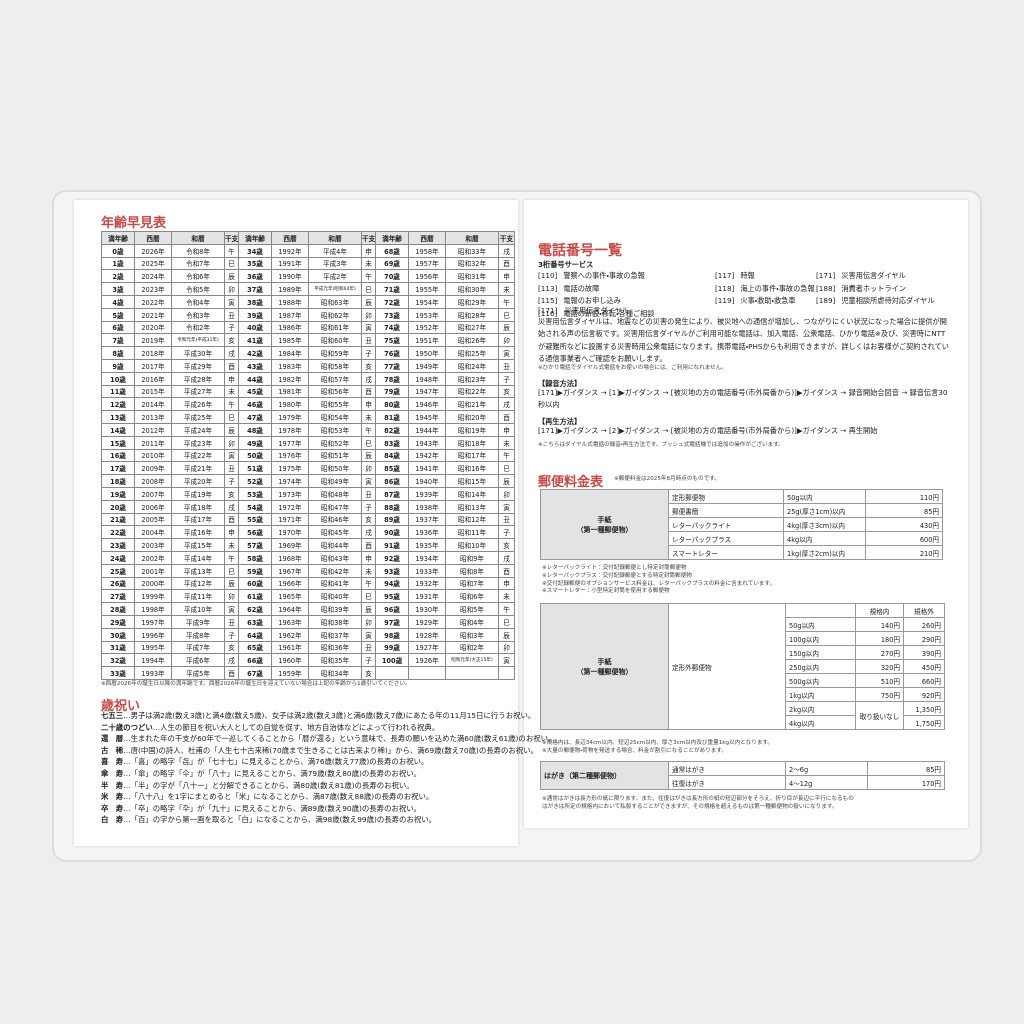 The image size is (1024, 1024). I want to click on age-cell: 53歳, so click(255, 493).